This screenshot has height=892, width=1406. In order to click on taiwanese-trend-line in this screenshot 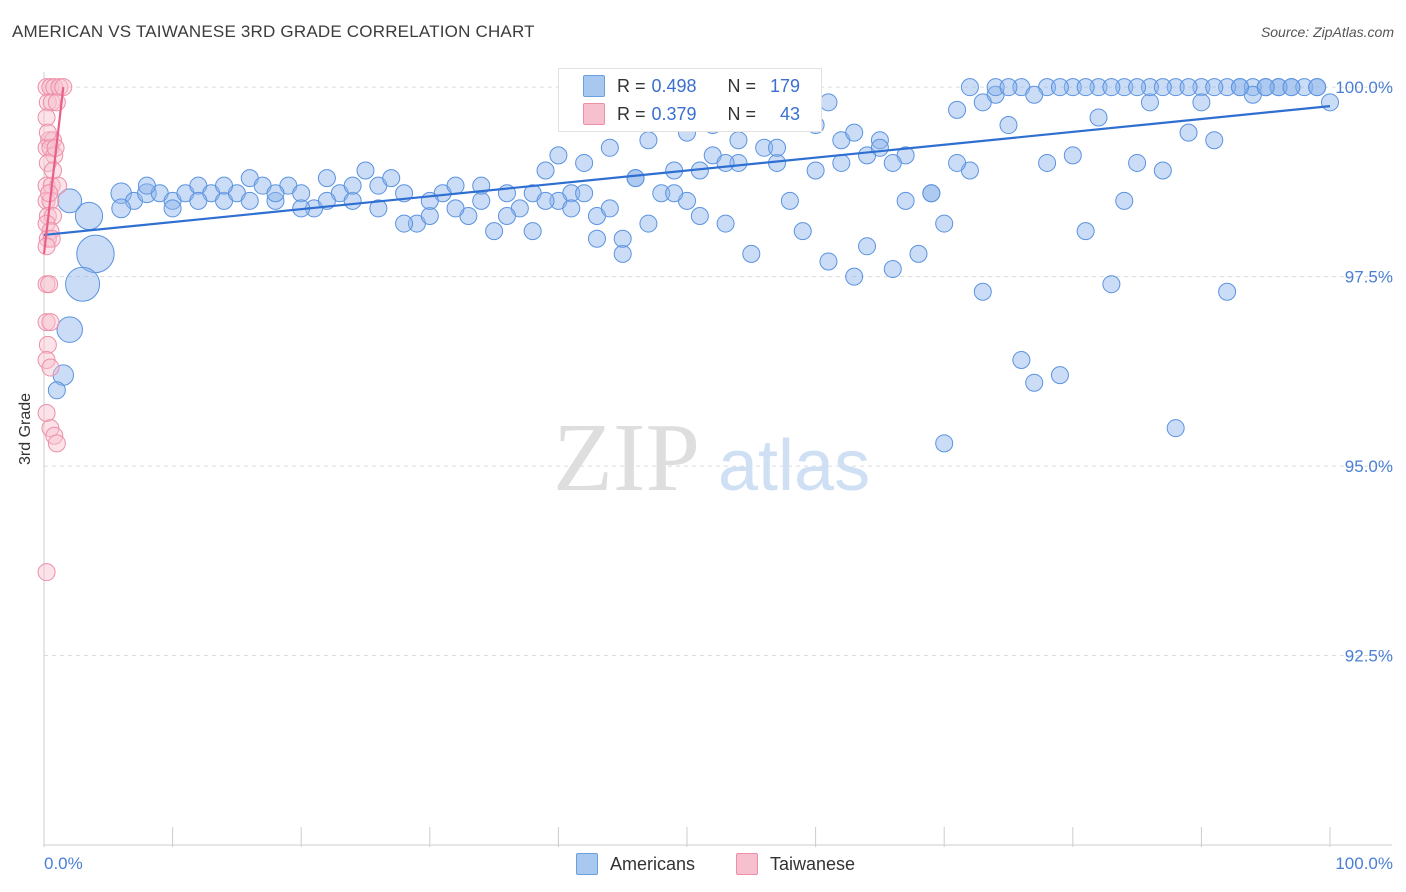, I will do `click(53, 171)`.